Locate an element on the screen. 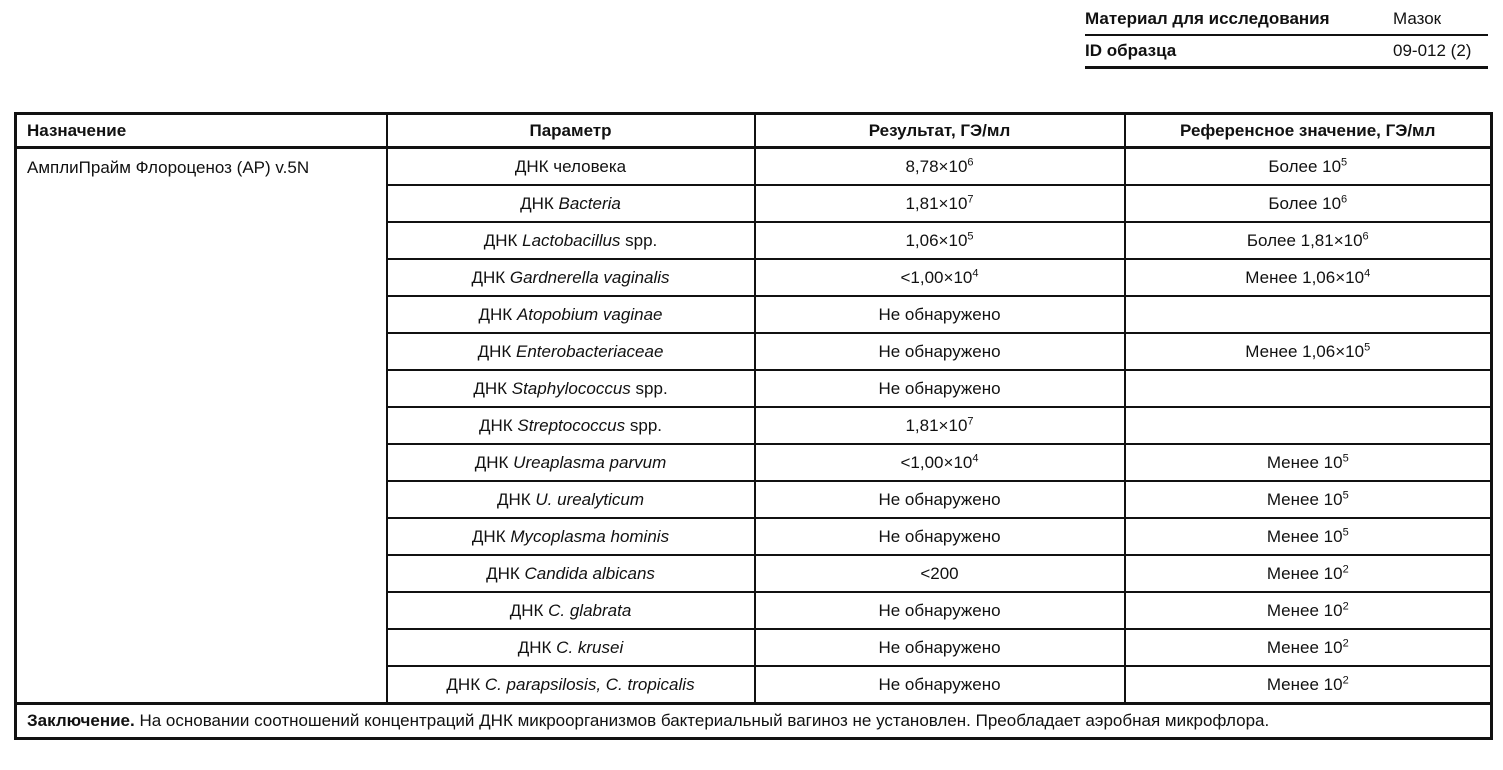  reference-cell: Менее 1,06×104 is located at coordinates (1308, 277).